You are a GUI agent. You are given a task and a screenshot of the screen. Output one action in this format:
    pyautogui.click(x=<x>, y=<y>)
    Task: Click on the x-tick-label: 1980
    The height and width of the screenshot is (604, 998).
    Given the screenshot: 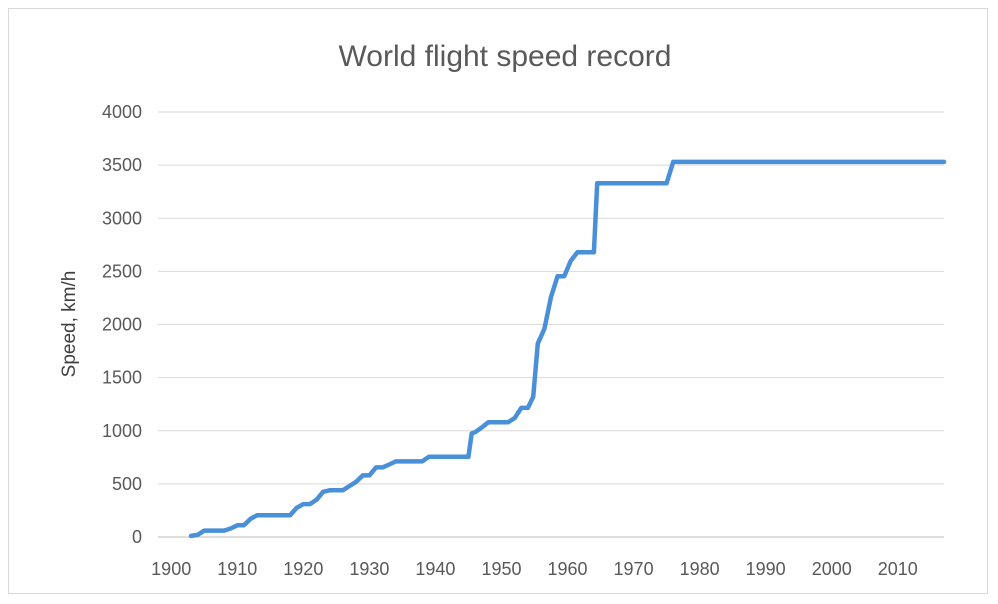 What is the action you would take?
    pyautogui.click(x=700, y=569)
    